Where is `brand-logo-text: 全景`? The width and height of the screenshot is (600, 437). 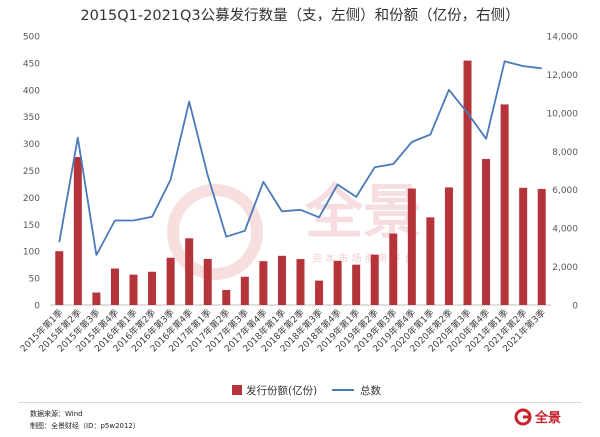 brand-logo-text: 全景 is located at coordinates (548, 418).